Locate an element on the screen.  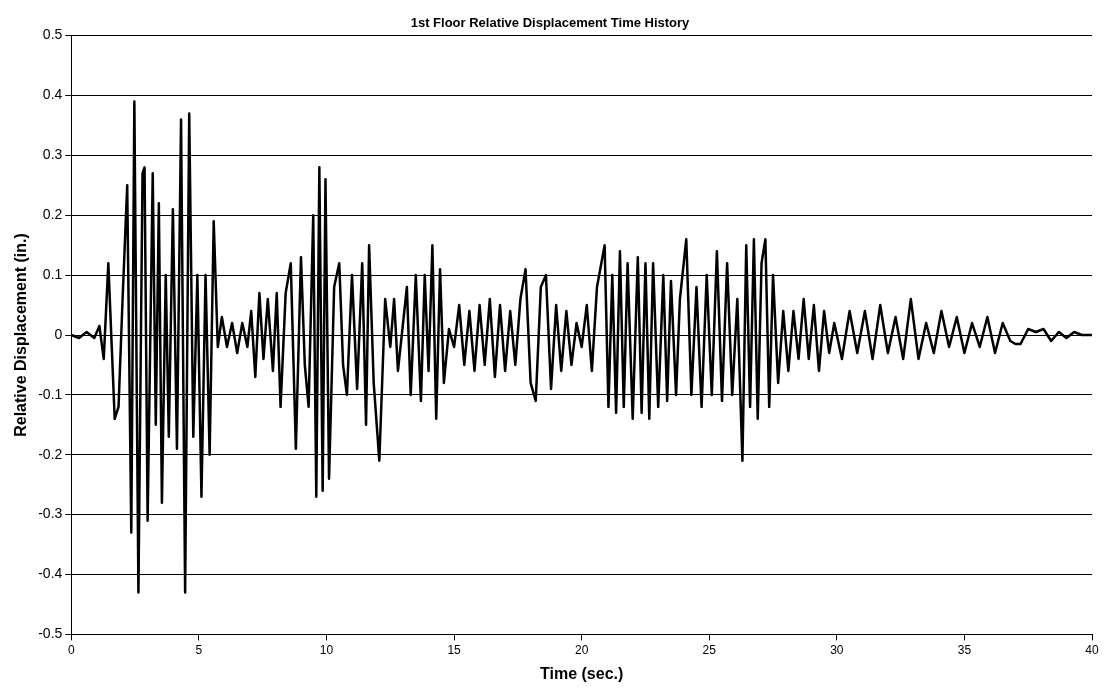
y-tick-label: -0.5 is located at coordinates (50, 633).